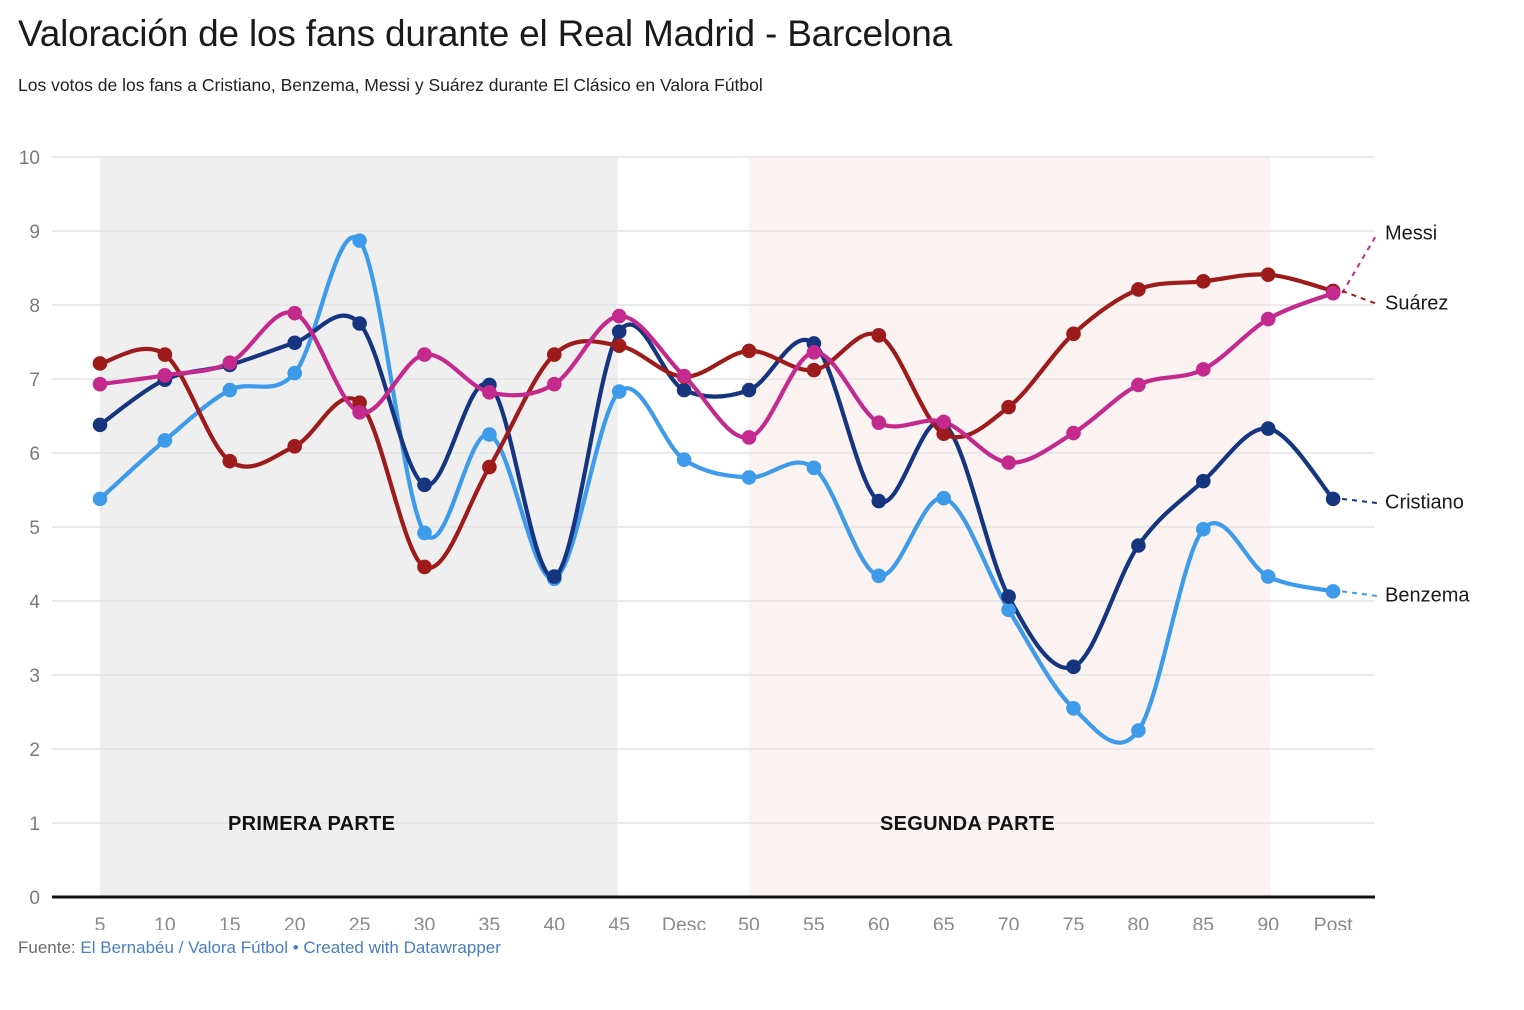 The image size is (1524, 1010). Describe the element at coordinates (360, 922) in the screenshot. I see `x-axis-tick-label: 25` at that location.